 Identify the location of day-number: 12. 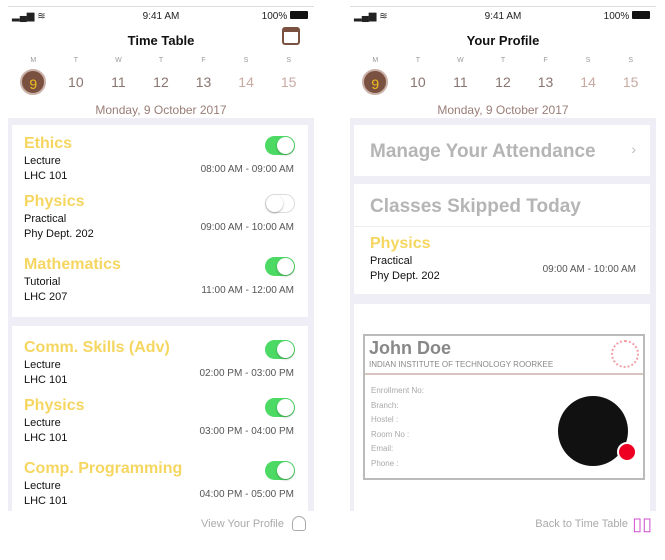
(161, 82).